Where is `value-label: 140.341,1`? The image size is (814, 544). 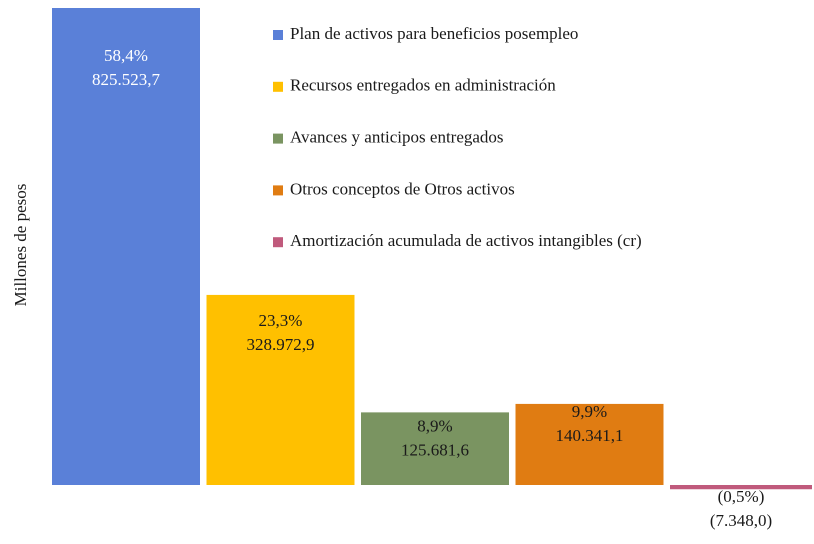
value-label: 140.341,1 is located at coordinates (590, 435).